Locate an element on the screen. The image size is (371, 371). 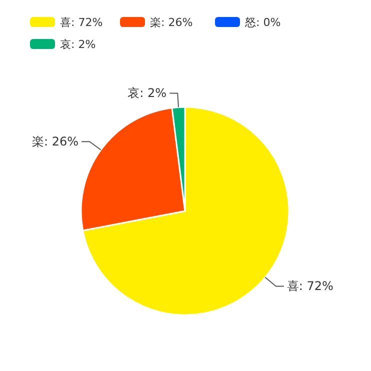
legend-label: 怒: 0% is located at coordinates (262, 22).